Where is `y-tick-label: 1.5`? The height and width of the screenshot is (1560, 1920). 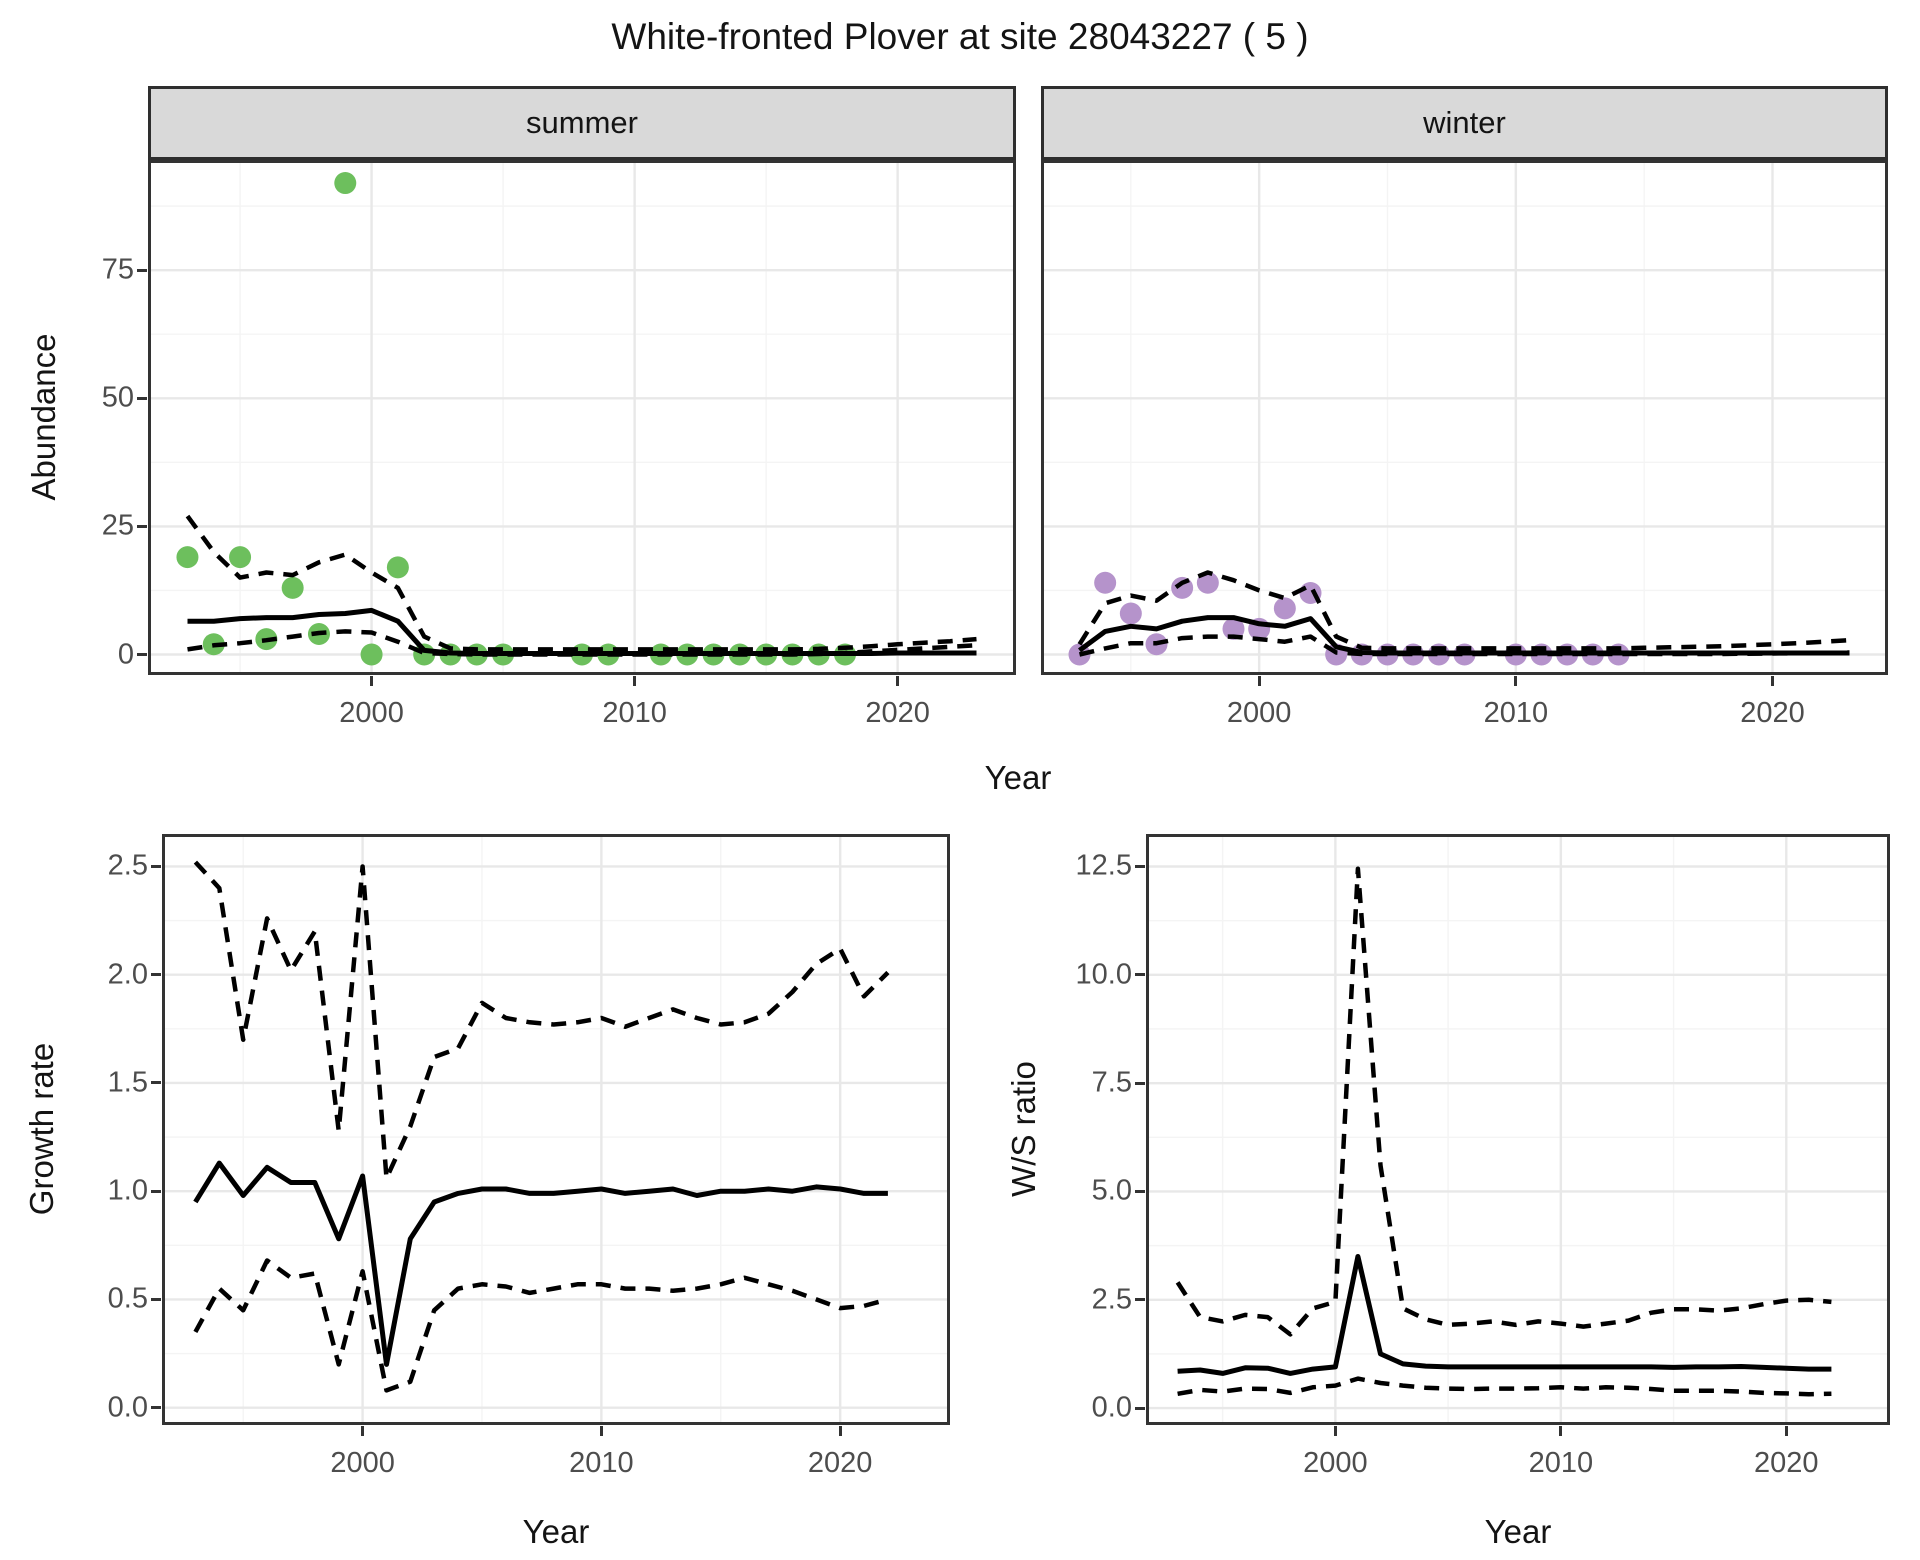
y-tick-label: 1.5 is located at coordinates (127, 1082).